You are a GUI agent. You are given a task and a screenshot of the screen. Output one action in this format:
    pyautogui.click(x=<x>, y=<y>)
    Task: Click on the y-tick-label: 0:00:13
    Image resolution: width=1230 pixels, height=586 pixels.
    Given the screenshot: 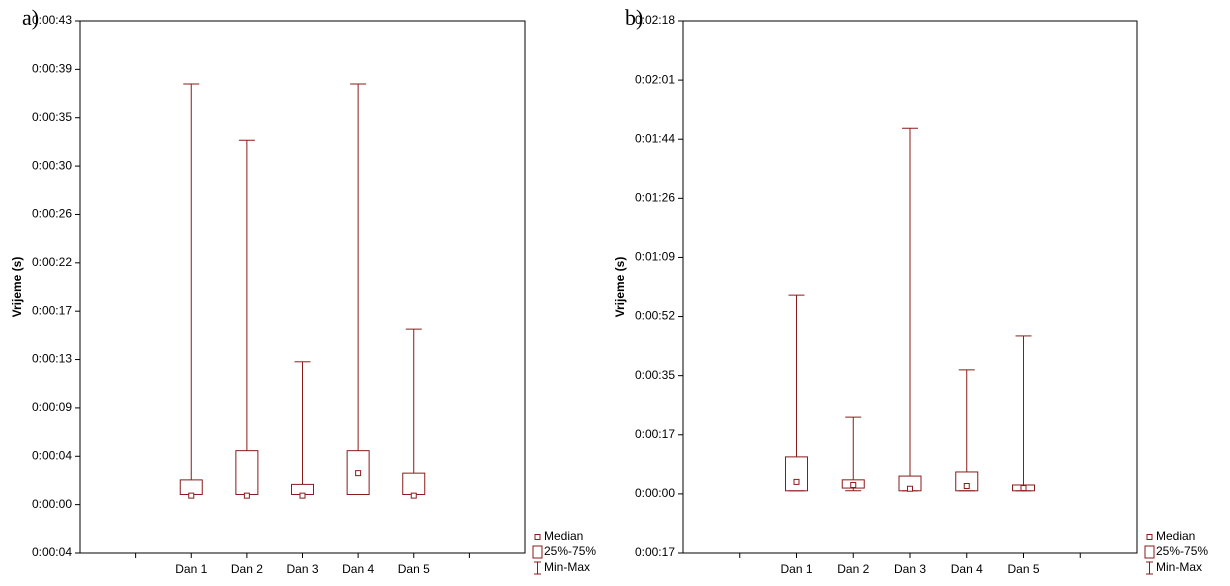 What is the action you would take?
    pyautogui.click(x=52, y=359)
    